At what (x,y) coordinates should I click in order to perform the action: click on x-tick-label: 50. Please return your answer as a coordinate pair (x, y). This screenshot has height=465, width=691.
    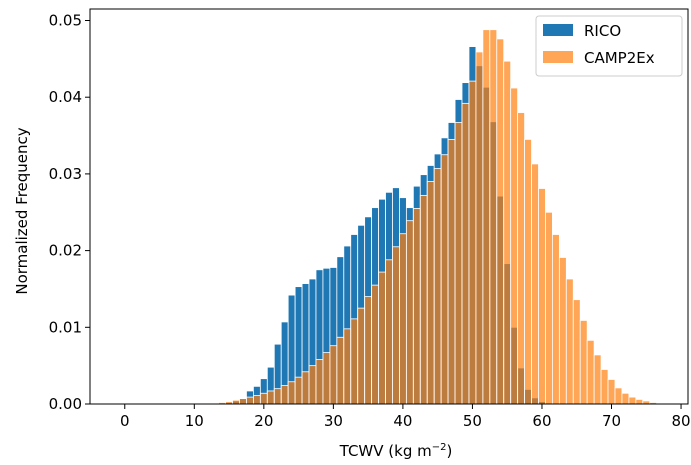
    Looking at the image, I should click on (472, 421).